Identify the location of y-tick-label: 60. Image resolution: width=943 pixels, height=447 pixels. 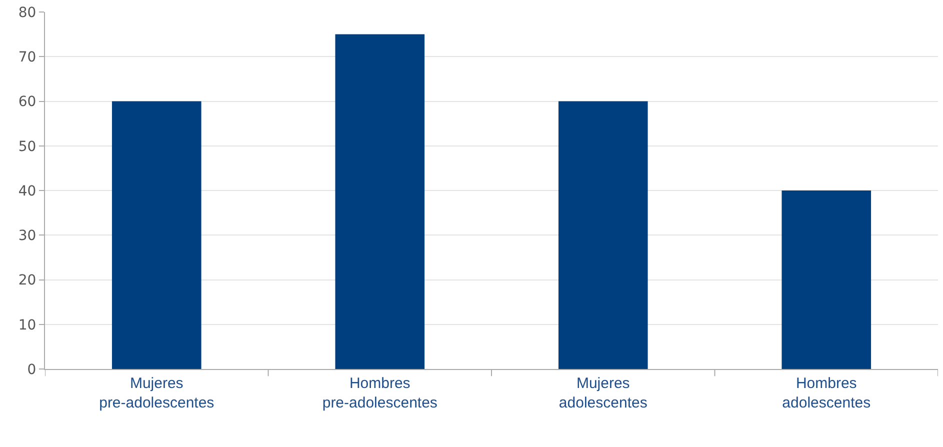
(27, 102).